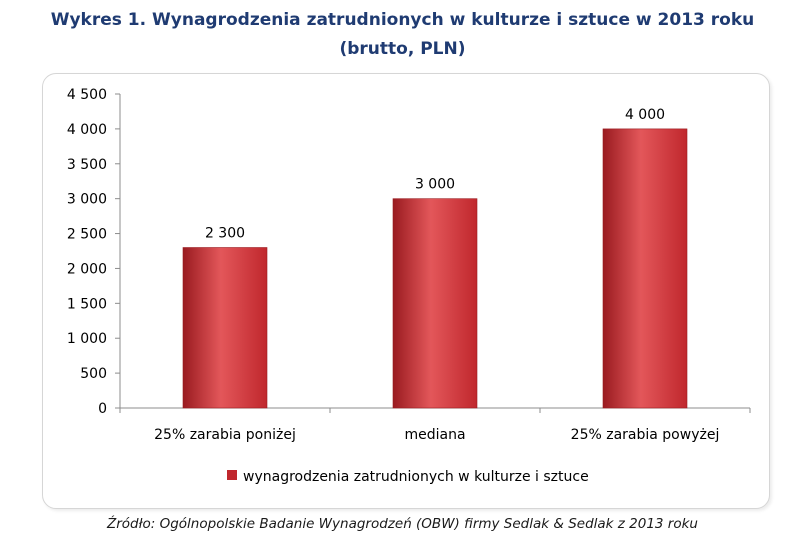  Describe the element at coordinates (435, 185) in the screenshot. I see `data-label: 3 000` at that location.